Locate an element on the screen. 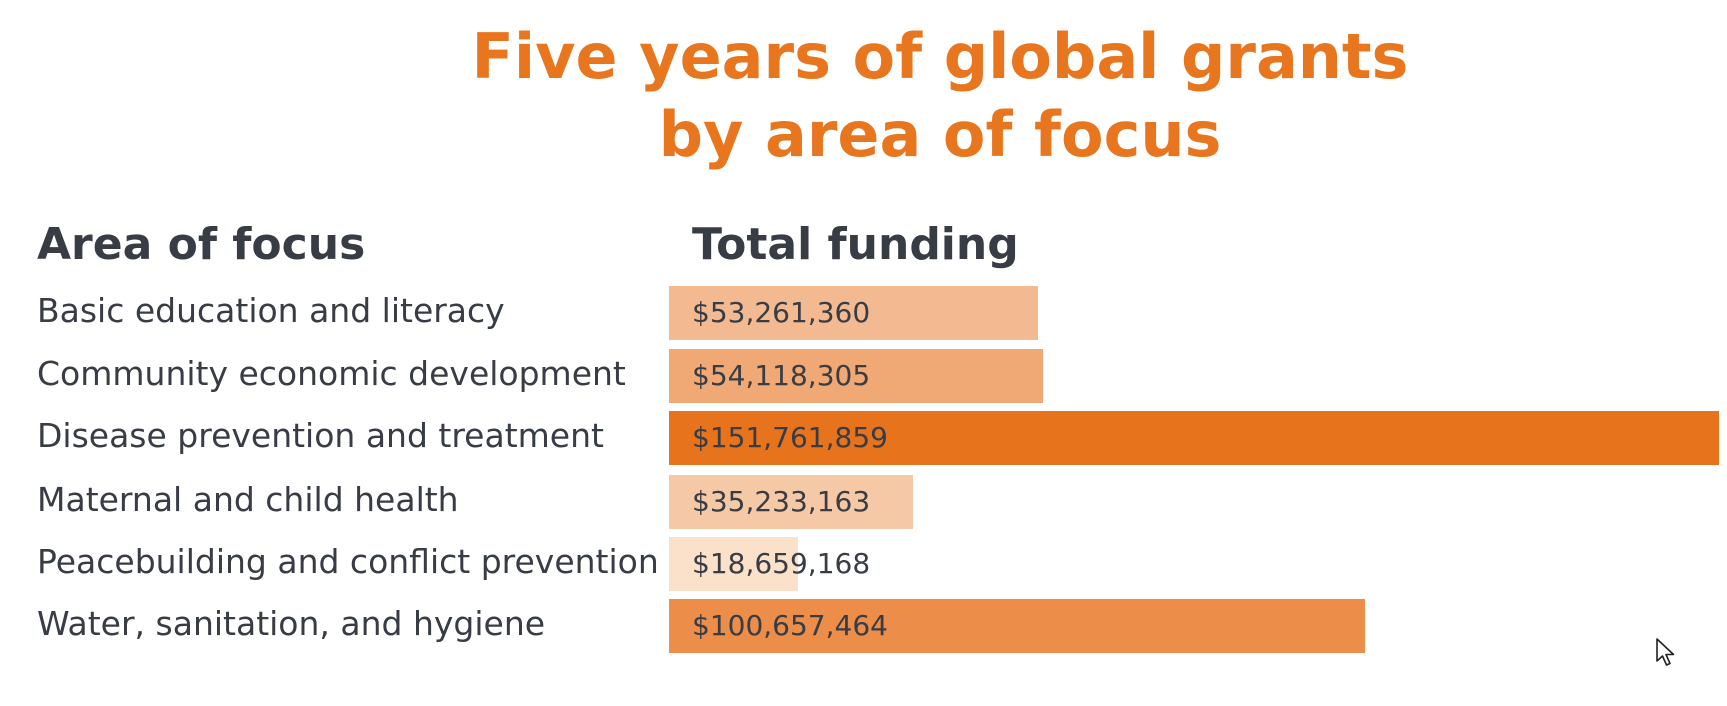 This screenshot has width=1727, height=706. funding-value-label: $18,659,168 is located at coordinates (781, 563).